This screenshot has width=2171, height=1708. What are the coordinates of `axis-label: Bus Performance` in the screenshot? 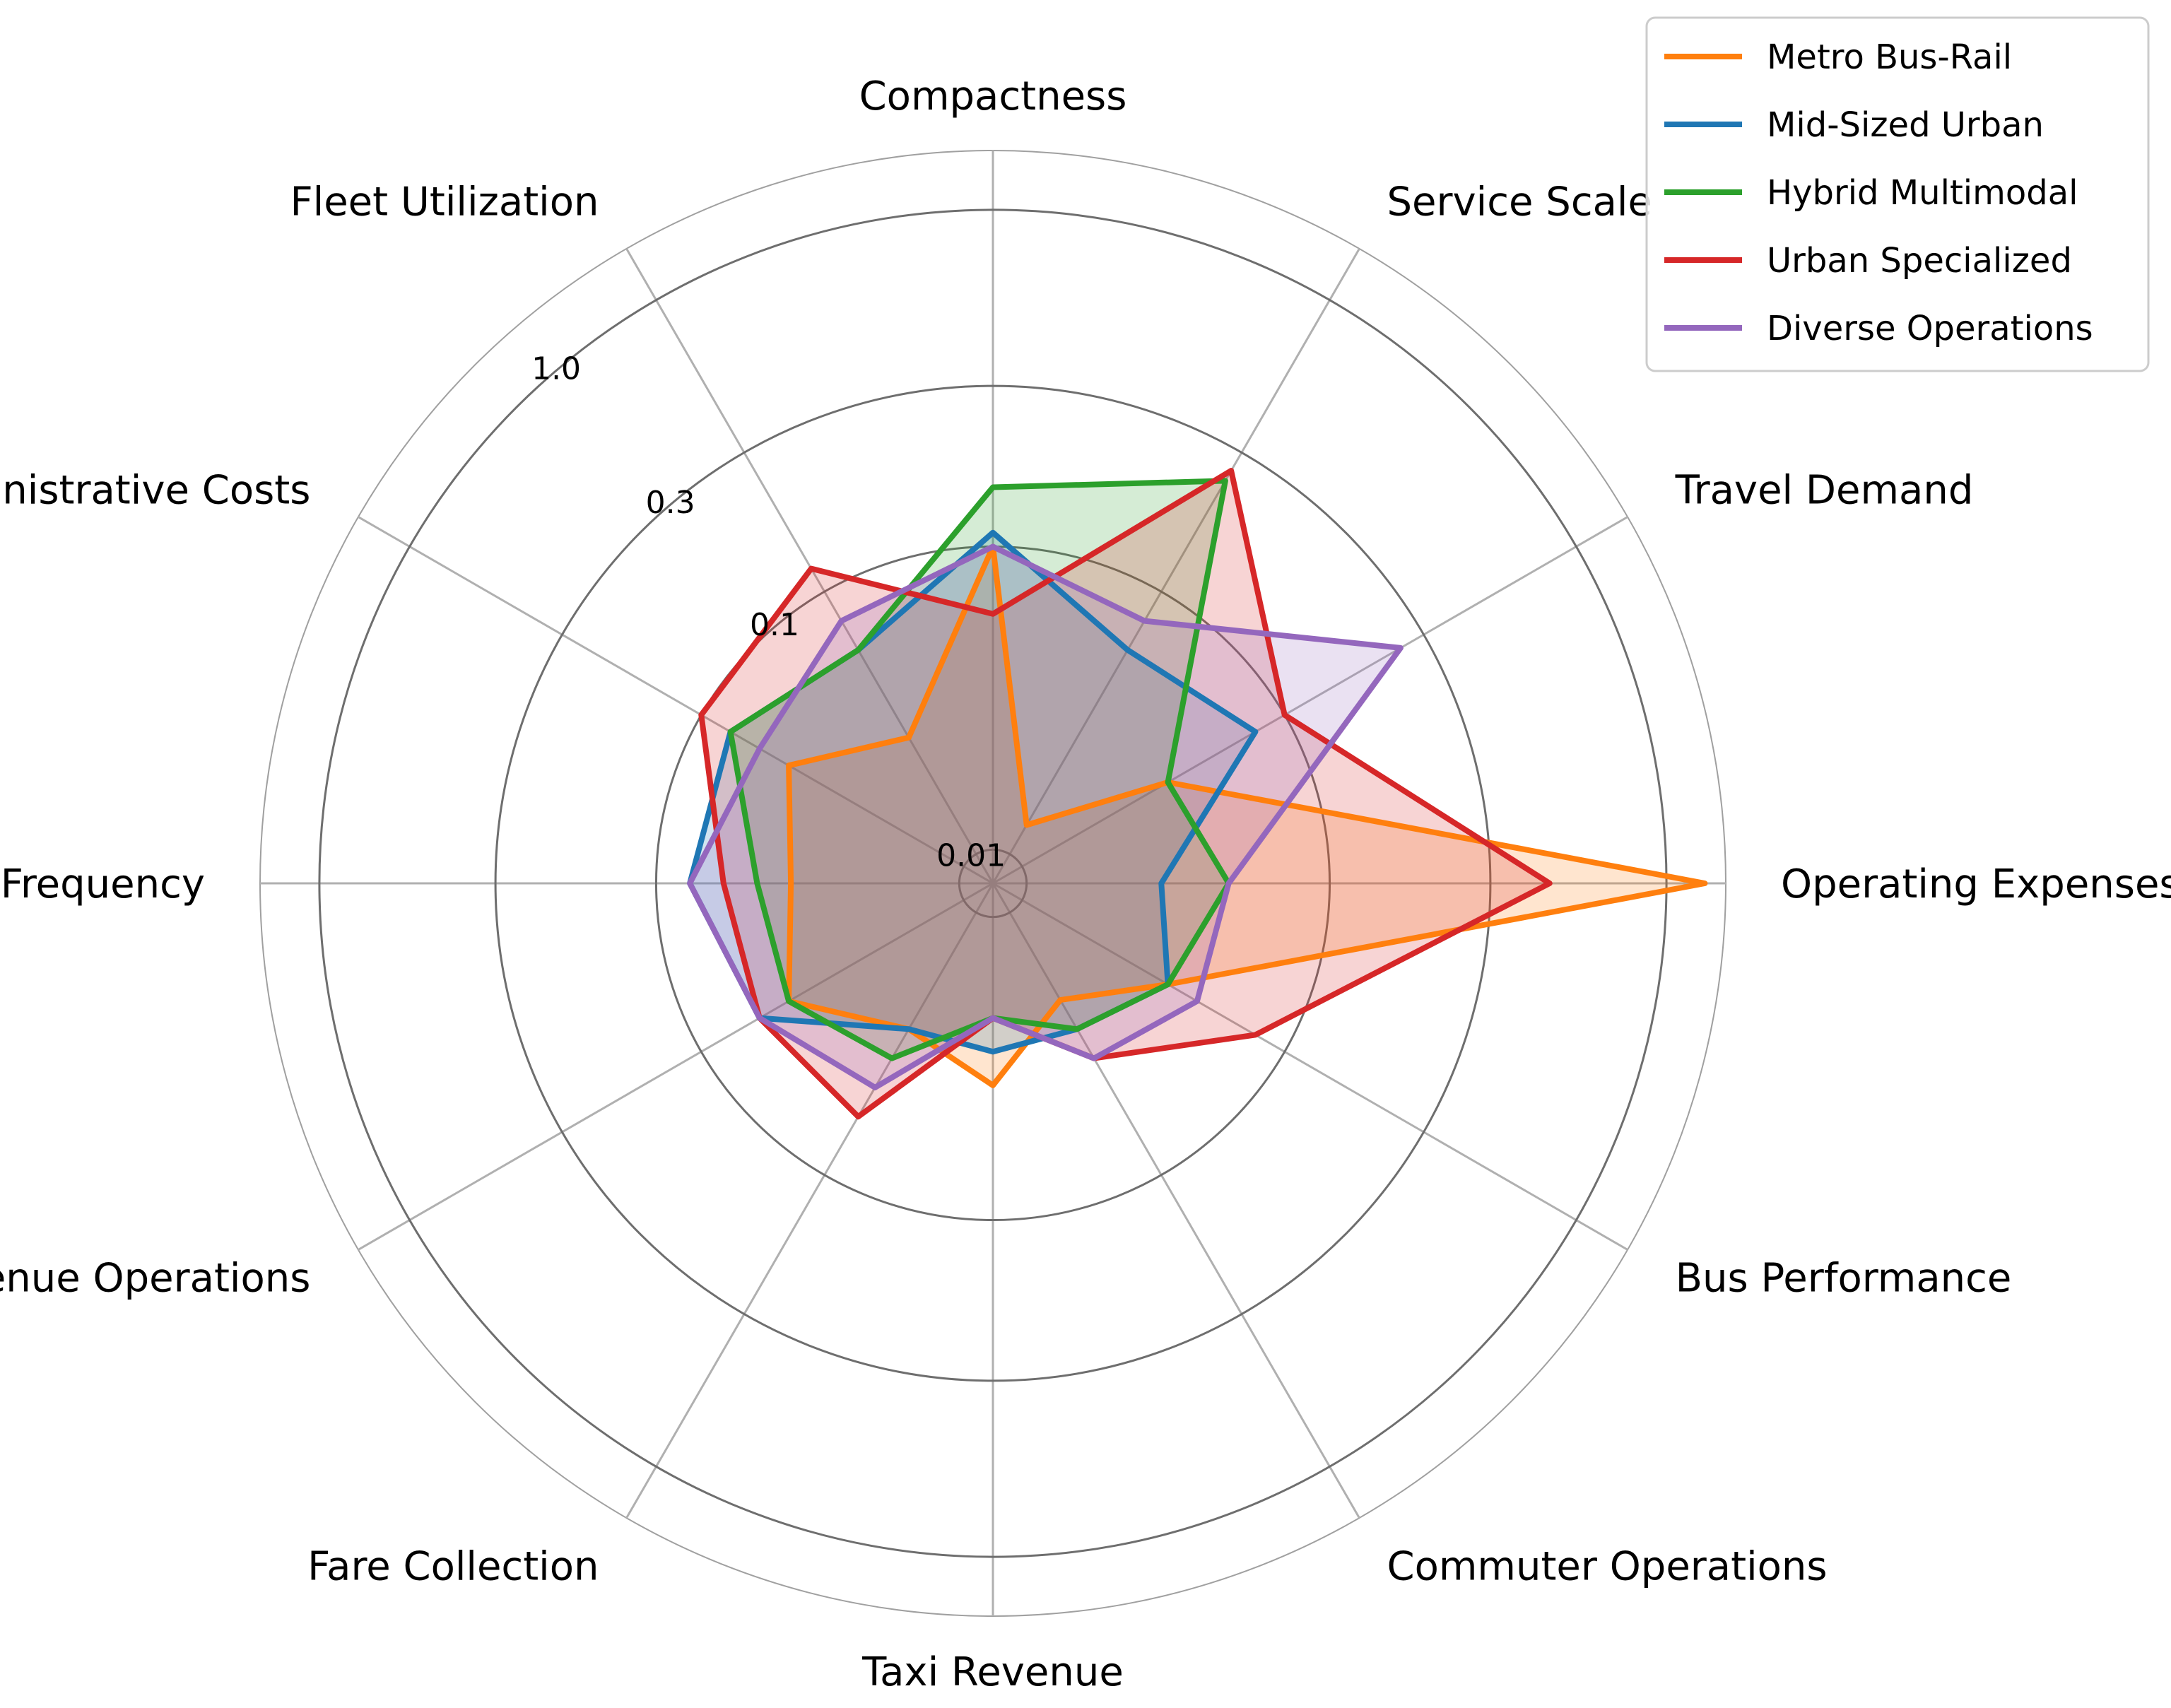 It's located at (1844, 1279).